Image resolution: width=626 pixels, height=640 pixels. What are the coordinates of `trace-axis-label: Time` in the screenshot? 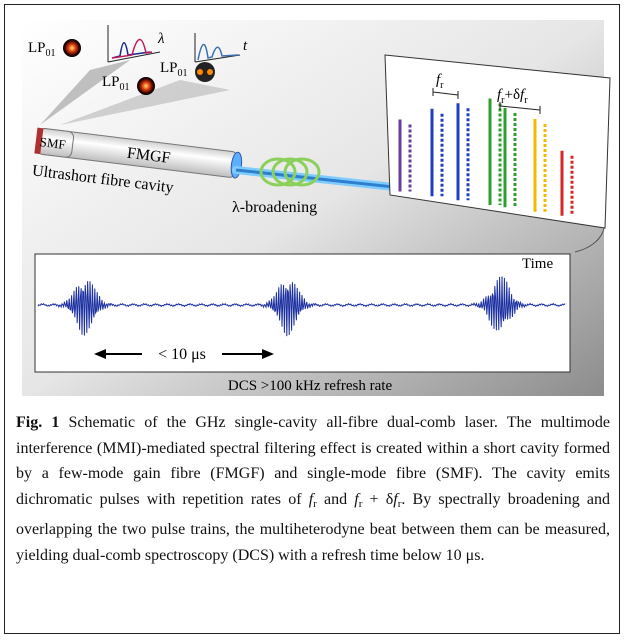 It's located at (537, 264).